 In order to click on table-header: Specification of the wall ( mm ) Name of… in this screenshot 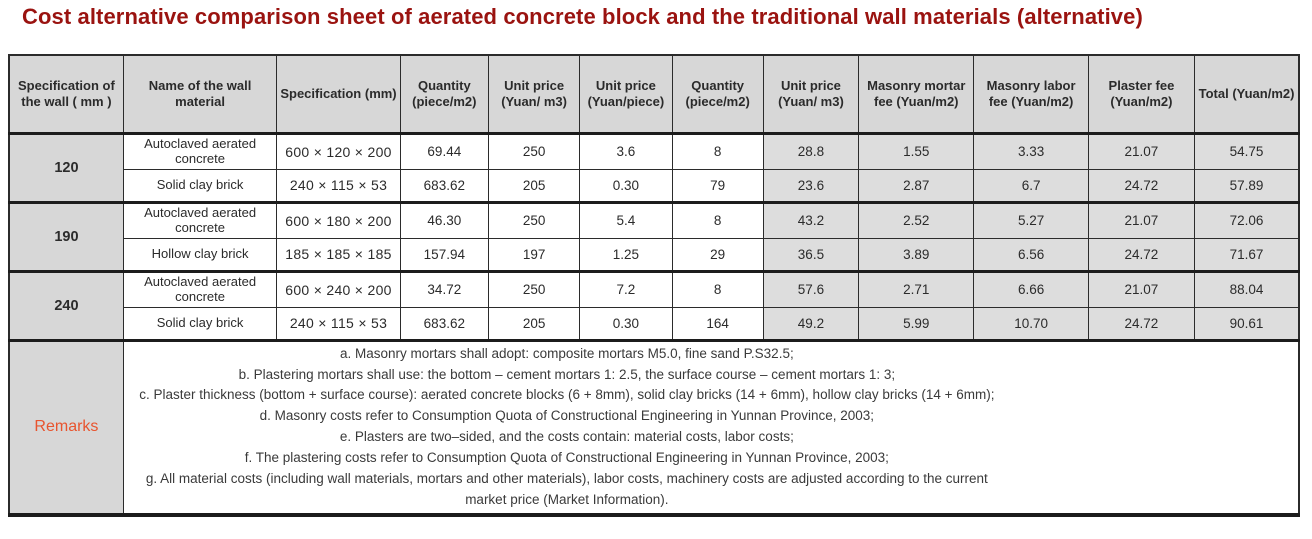, I will do `click(654, 94)`.